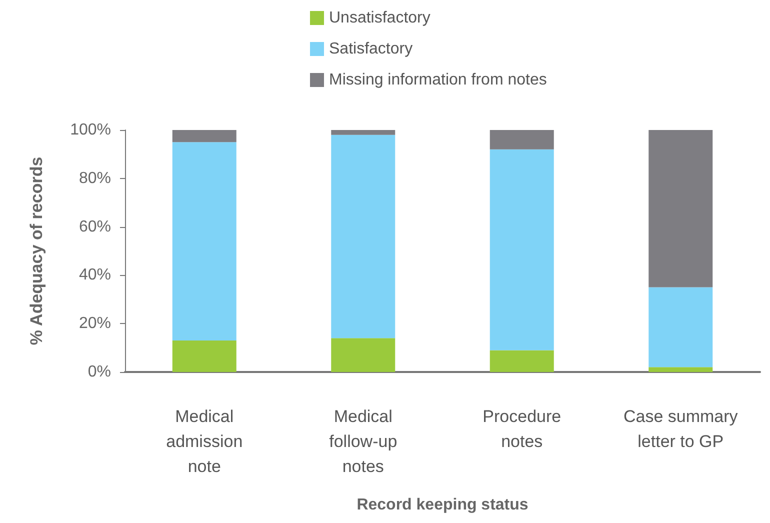 This screenshot has width=770, height=523. Describe the element at coordinates (442, 505) in the screenshot. I see `x-axis-title: Record keeping status` at that location.